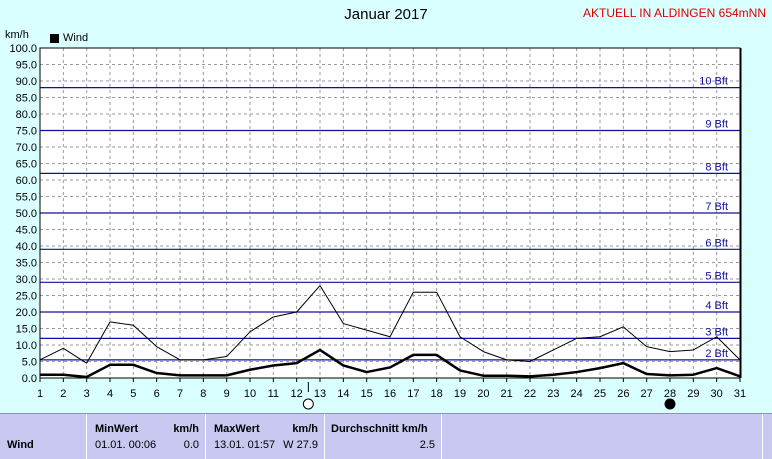 The image size is (772, 459). I want to click on y-tick-label: 100.0, so click(23, 49).